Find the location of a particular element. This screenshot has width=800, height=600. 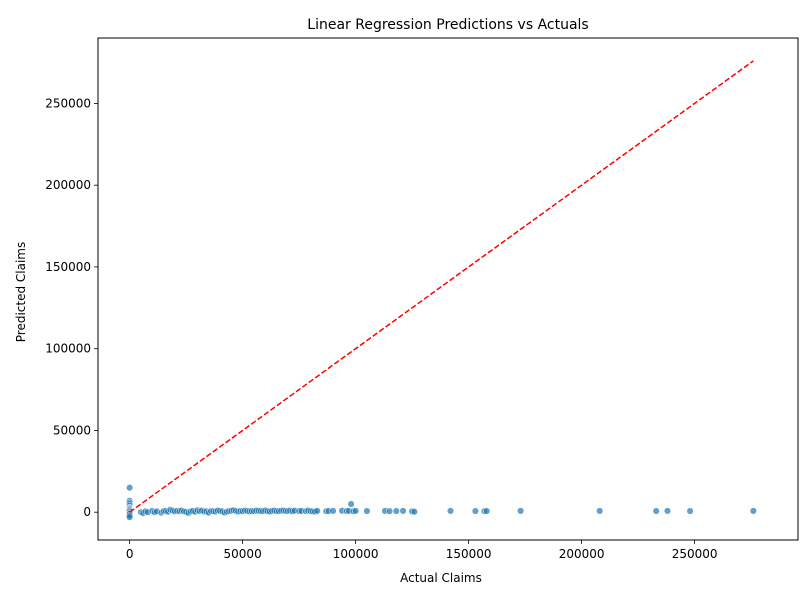

y-tick-label: 100000 is located at coordinates (68, 349).